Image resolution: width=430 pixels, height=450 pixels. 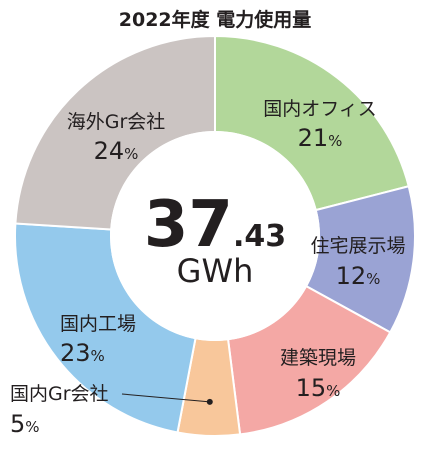 What do you see at coordinates (320, 138) in the screenshot?
I see `slice-value-0: 21%` at bounding box center [320, 138].